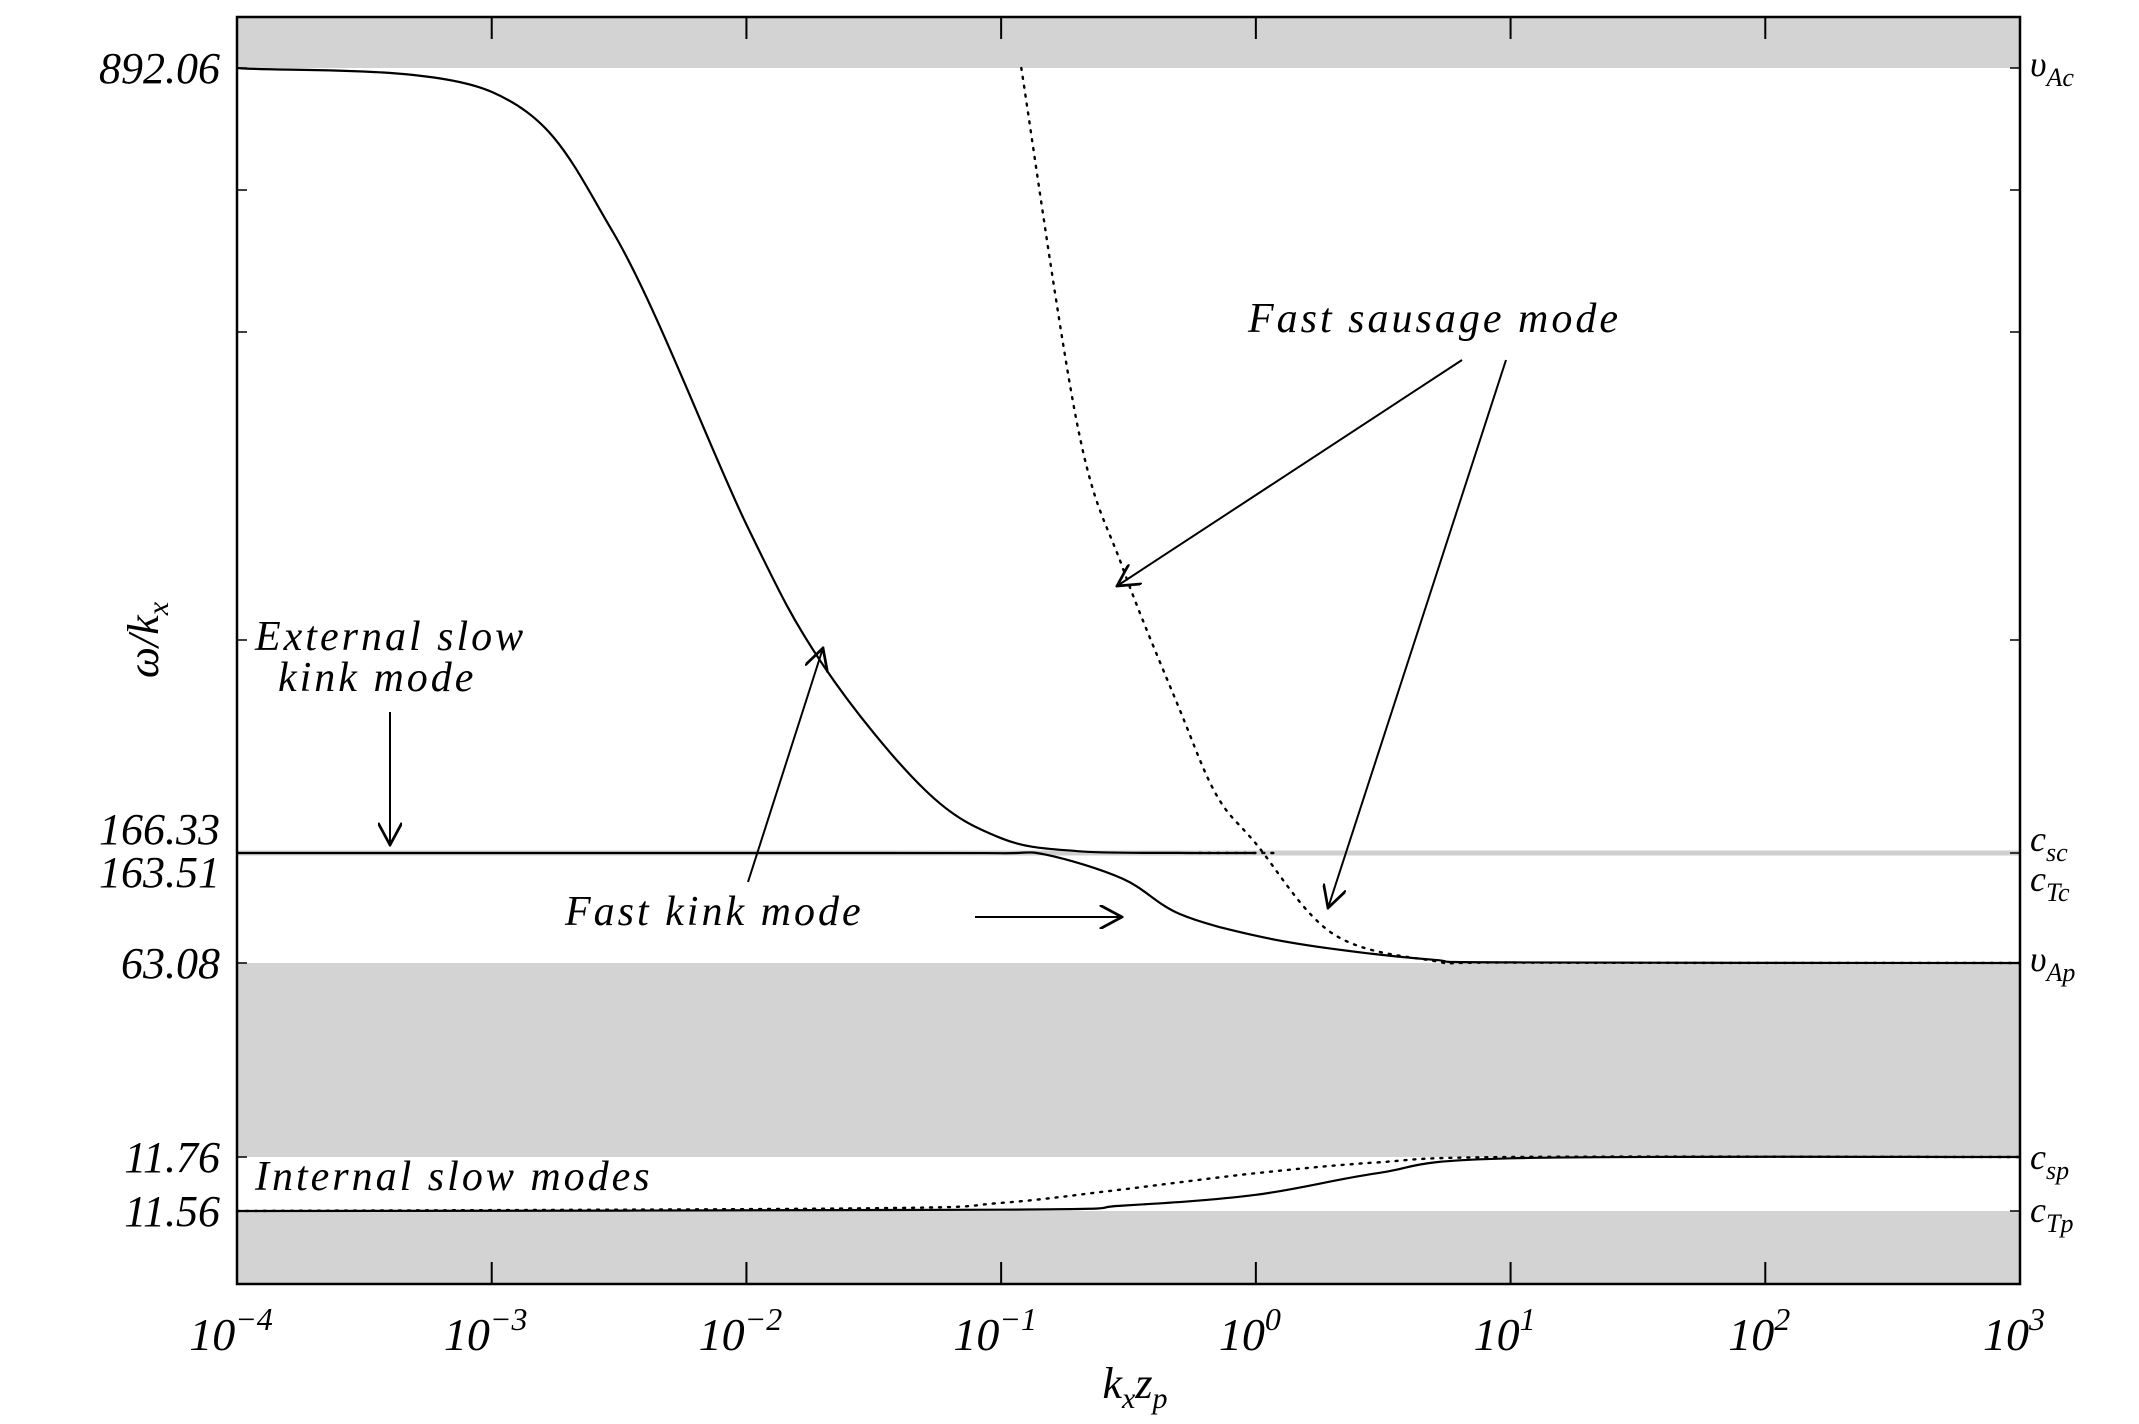 The width and height of the screenshot is (2139, 1424). What do you see at coordinates (1129, 908) in the screenshot?
I see `solid-curve` at bounding box center [1129, 908].